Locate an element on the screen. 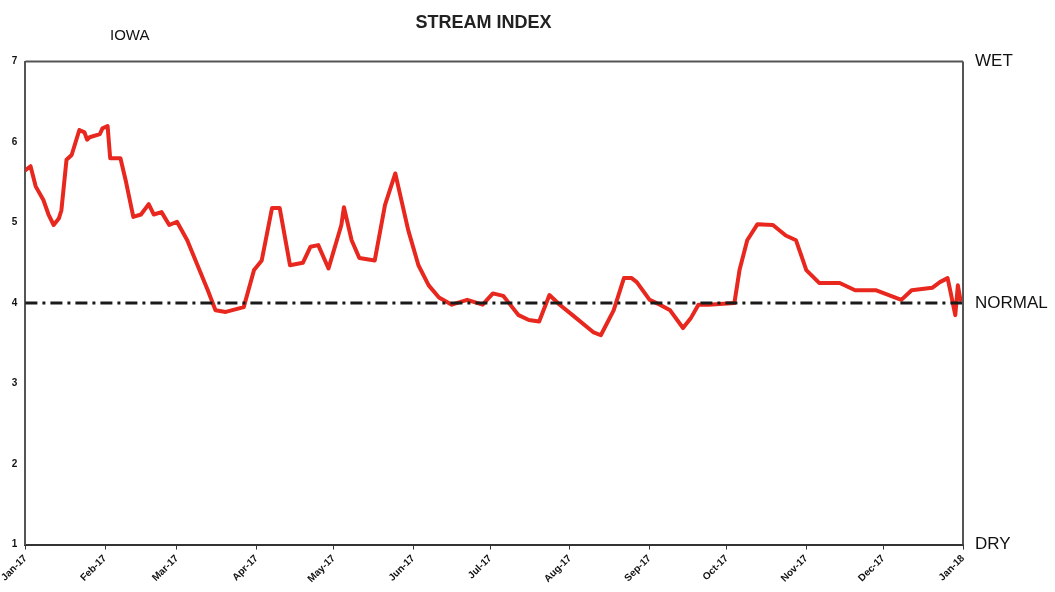 The height and width of the screenshot is (592, 1055). y-tick-label: 5 is located at coordinates (14, 222).